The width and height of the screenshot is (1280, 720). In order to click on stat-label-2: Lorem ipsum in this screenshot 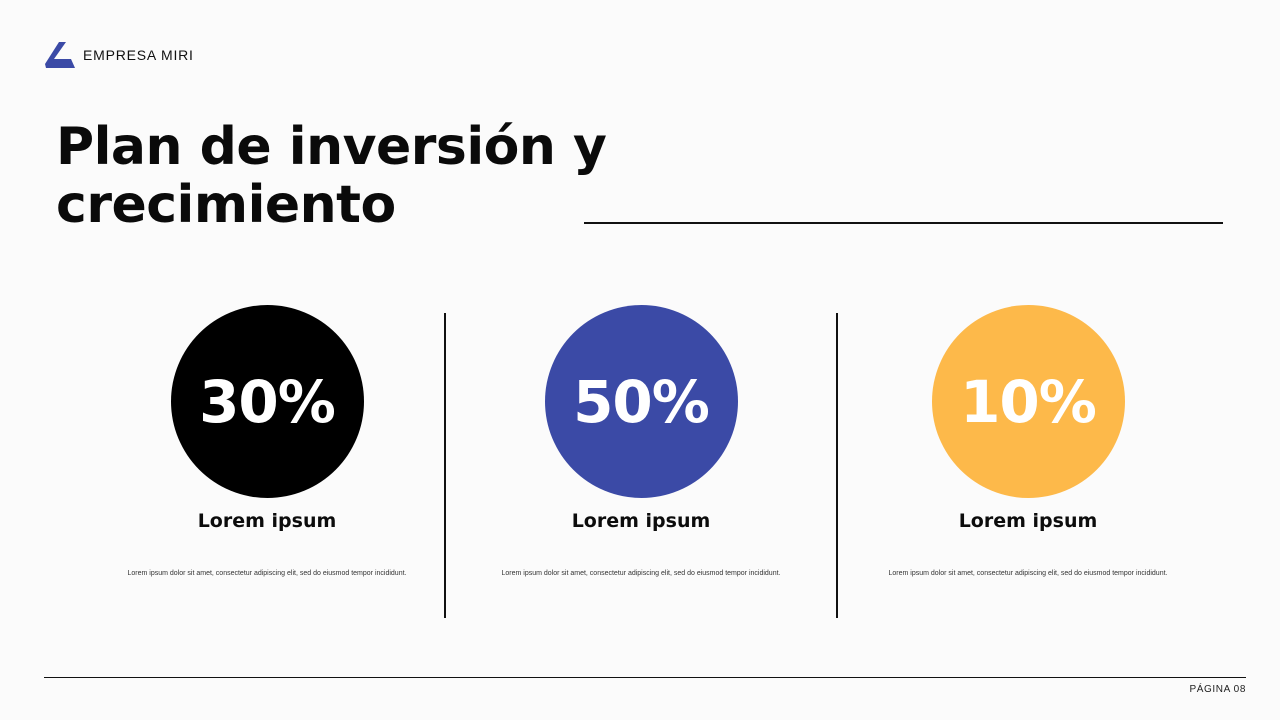, I will do `click(641, 521)`.